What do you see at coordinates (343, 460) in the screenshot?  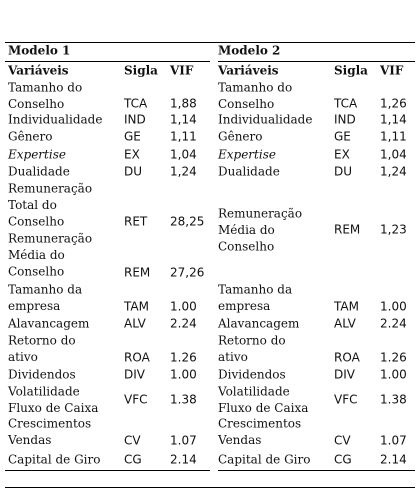 I see `sigla: CG` at bounding box center [343, 460].